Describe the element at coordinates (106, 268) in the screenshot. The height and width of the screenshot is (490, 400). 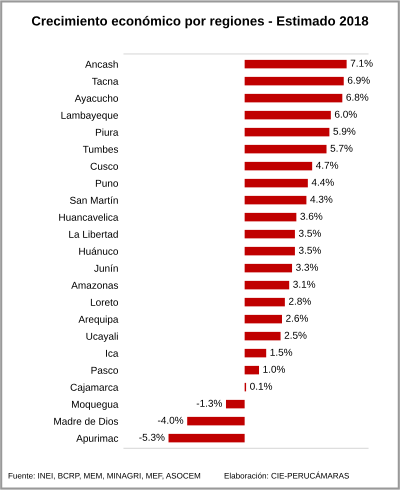
I see `y-tick-label: Junín` at that location.